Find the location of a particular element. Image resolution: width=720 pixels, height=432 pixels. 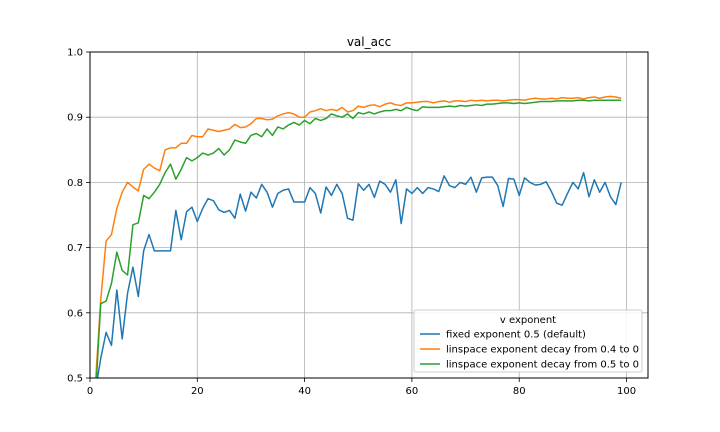

x-tick-label: 20 is located at coordinates (197, 391).